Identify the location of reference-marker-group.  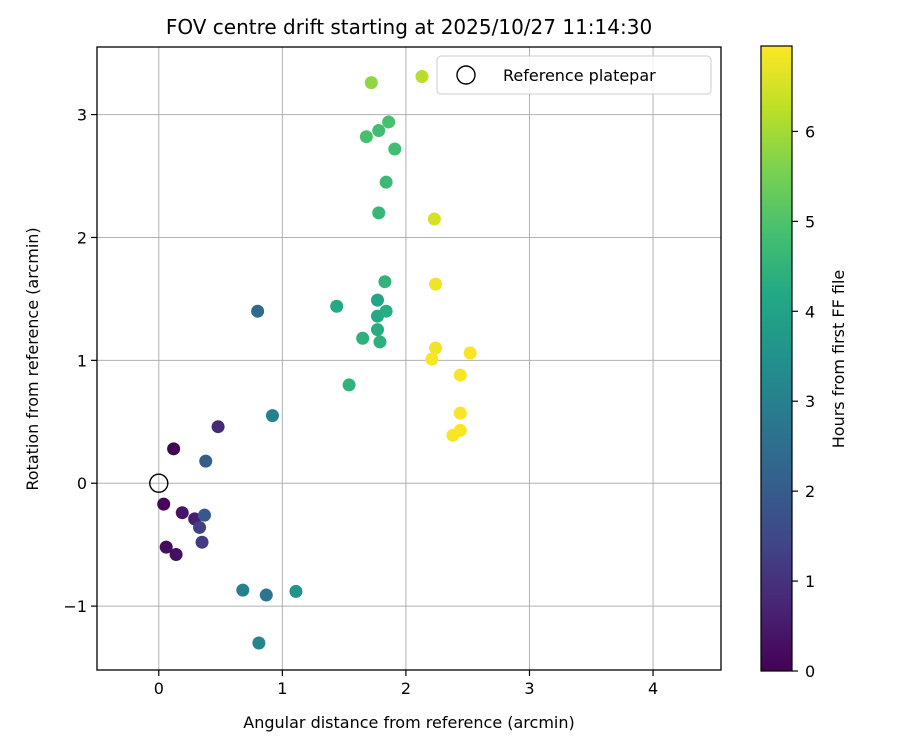
(159, 483).